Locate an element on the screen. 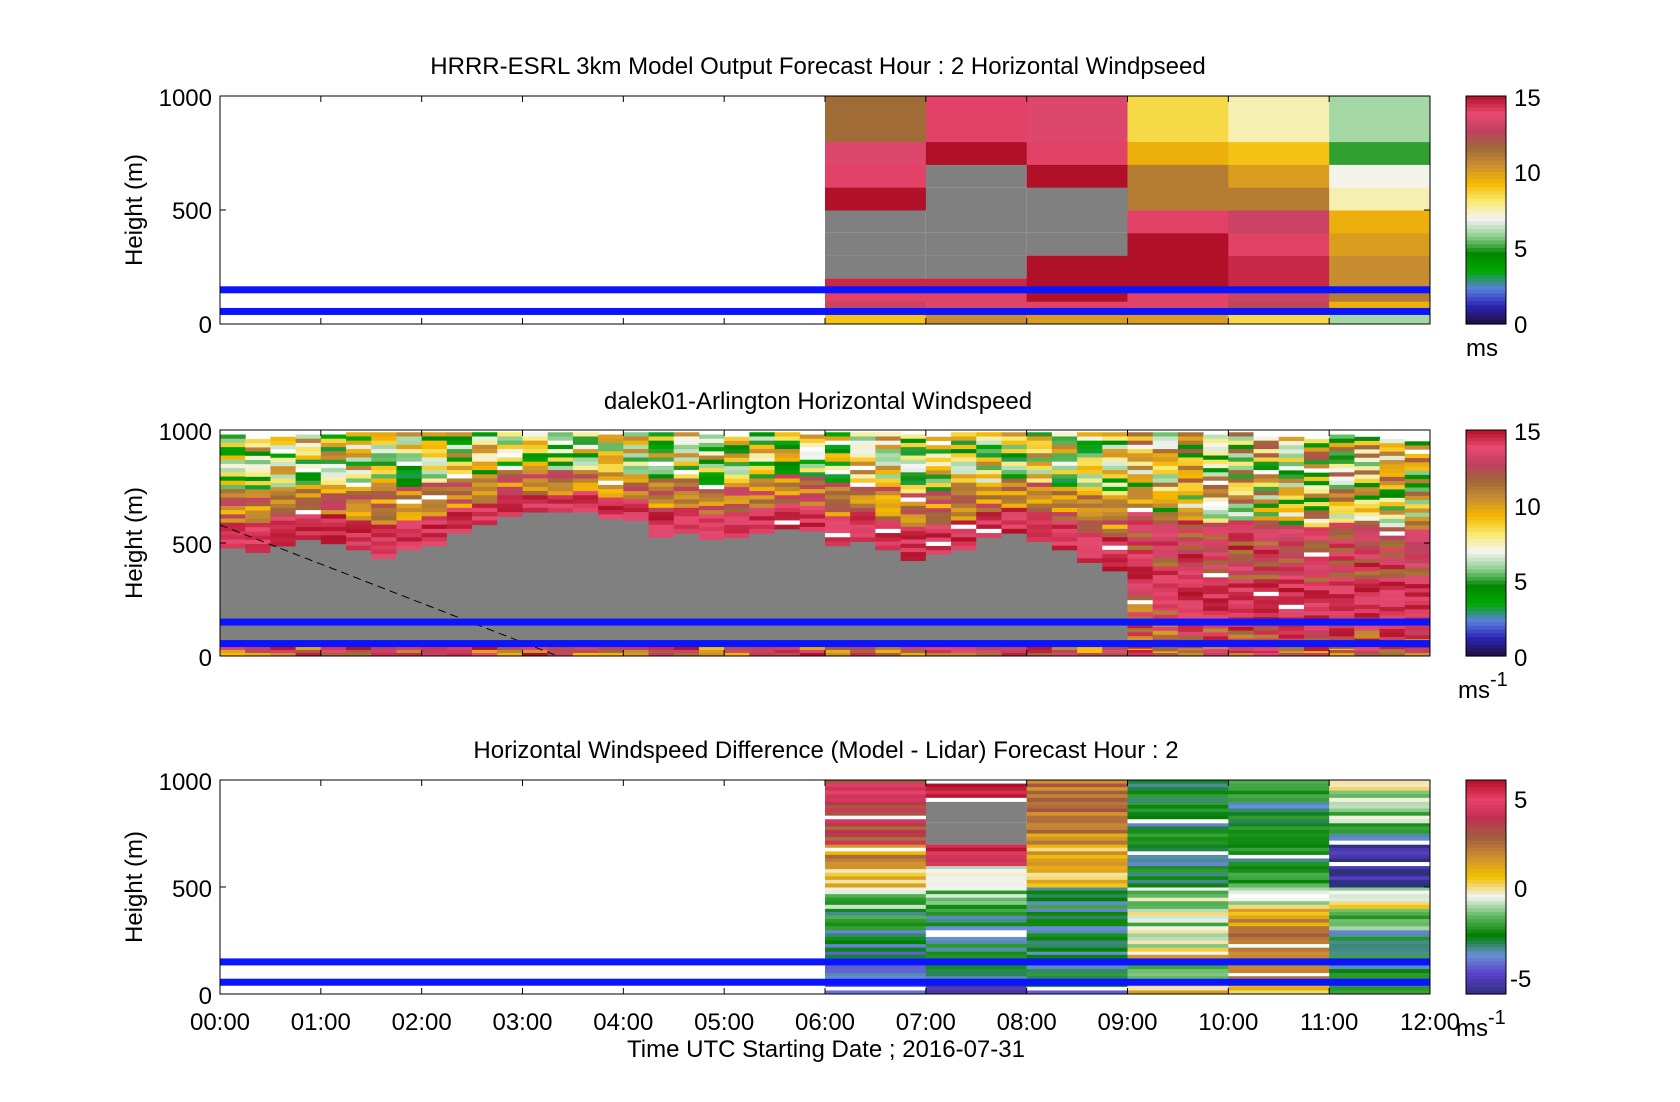  y-tick-0: 0 is located at coordinates (205, 996).